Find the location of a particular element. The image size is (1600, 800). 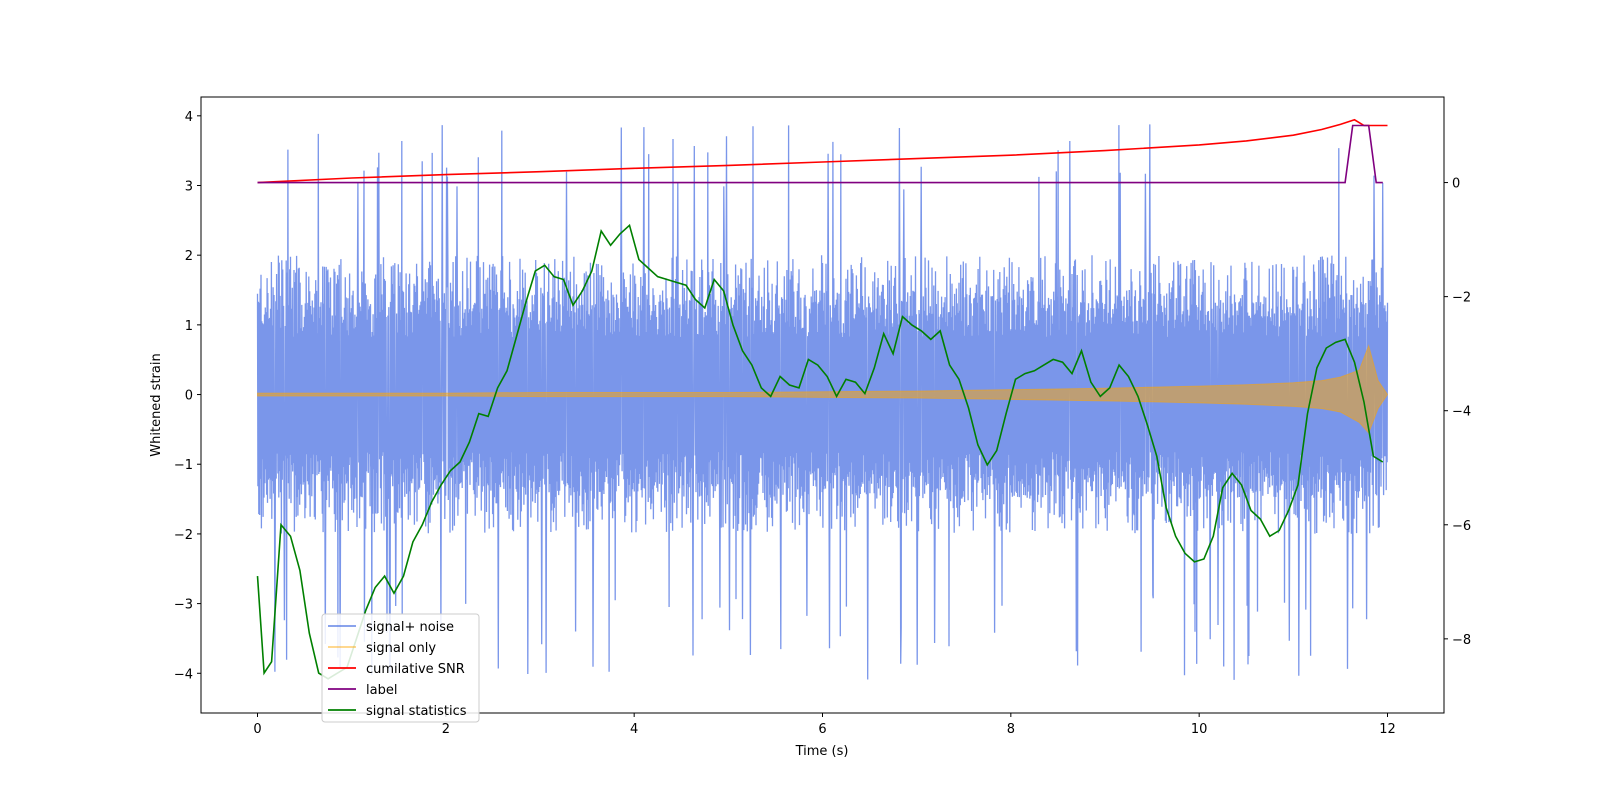

y2-tick-label: −2 is located at coordinates (1461, 298).